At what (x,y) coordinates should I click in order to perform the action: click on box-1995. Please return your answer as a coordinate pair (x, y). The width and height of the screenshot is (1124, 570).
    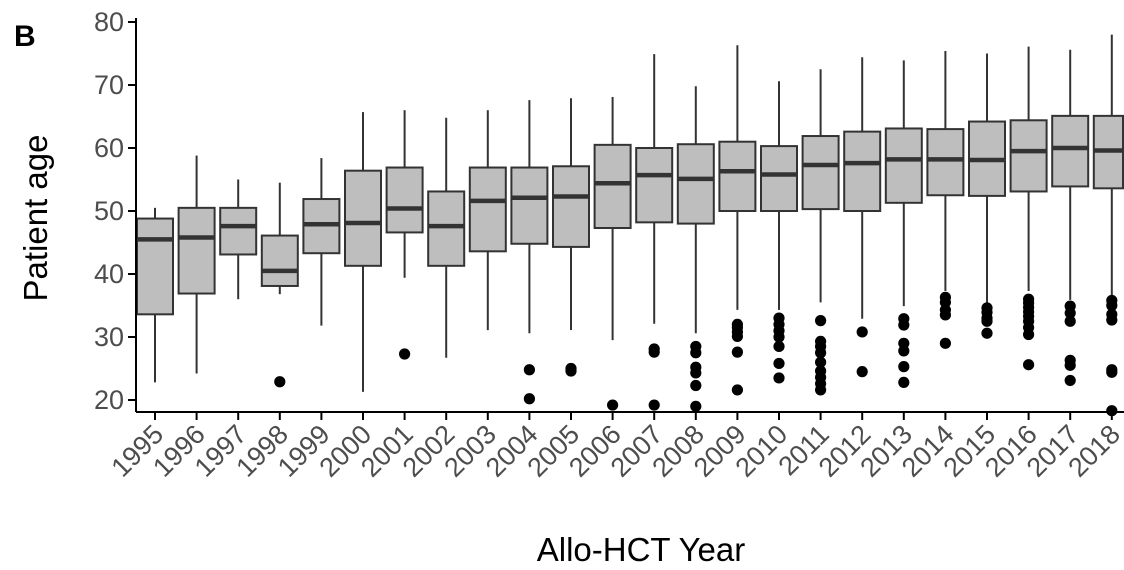
    Looking at the image, I should click on (155, 295).